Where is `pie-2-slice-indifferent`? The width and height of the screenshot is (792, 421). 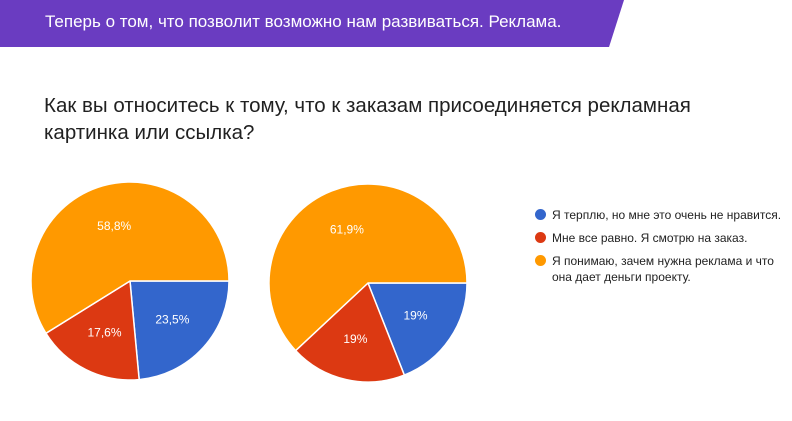 pie-2-slice-indifferent is located at coordinates (350, 332).